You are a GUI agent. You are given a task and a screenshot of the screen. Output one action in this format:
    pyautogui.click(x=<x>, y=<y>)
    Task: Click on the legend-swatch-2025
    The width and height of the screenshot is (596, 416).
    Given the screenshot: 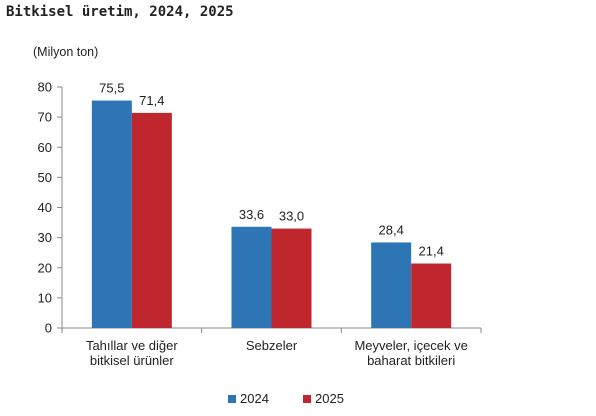 What is the action you would take?
    pyautogui.click(x=307, y=399)
    